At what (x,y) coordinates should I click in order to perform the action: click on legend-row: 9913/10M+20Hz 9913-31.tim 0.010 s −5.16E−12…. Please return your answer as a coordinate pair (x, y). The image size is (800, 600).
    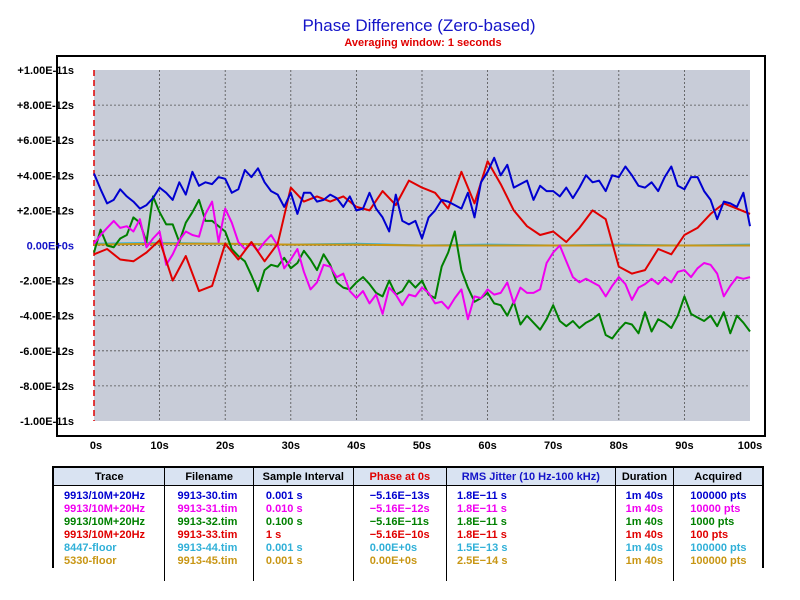
    Looking at the image, I should click on (408, 509).